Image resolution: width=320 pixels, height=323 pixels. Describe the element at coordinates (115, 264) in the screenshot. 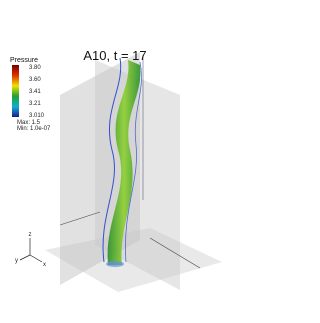

I see `tube-base` at that location.